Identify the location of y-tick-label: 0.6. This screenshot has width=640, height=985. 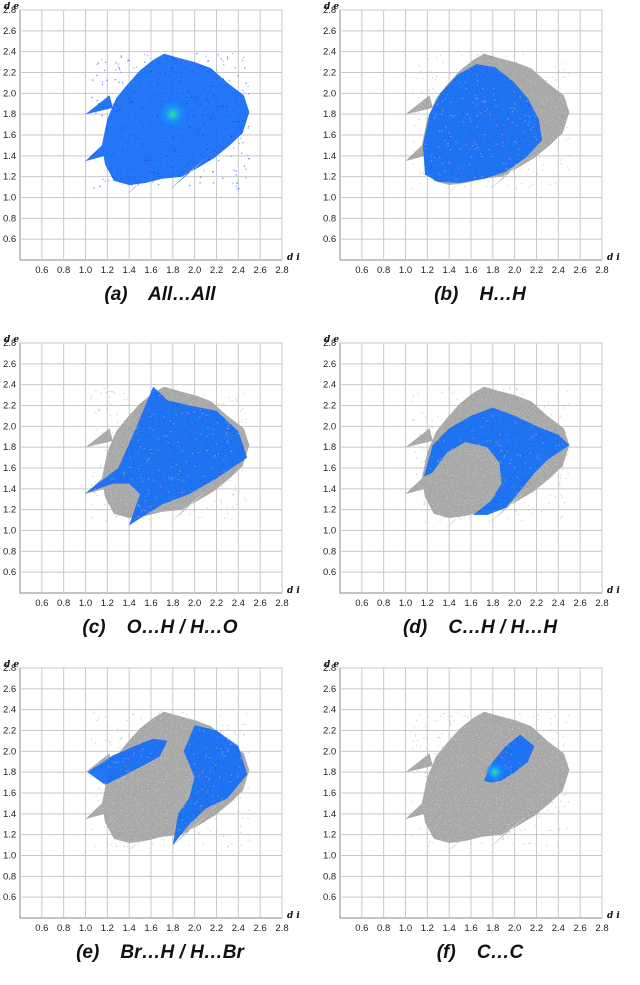
(9, 572).